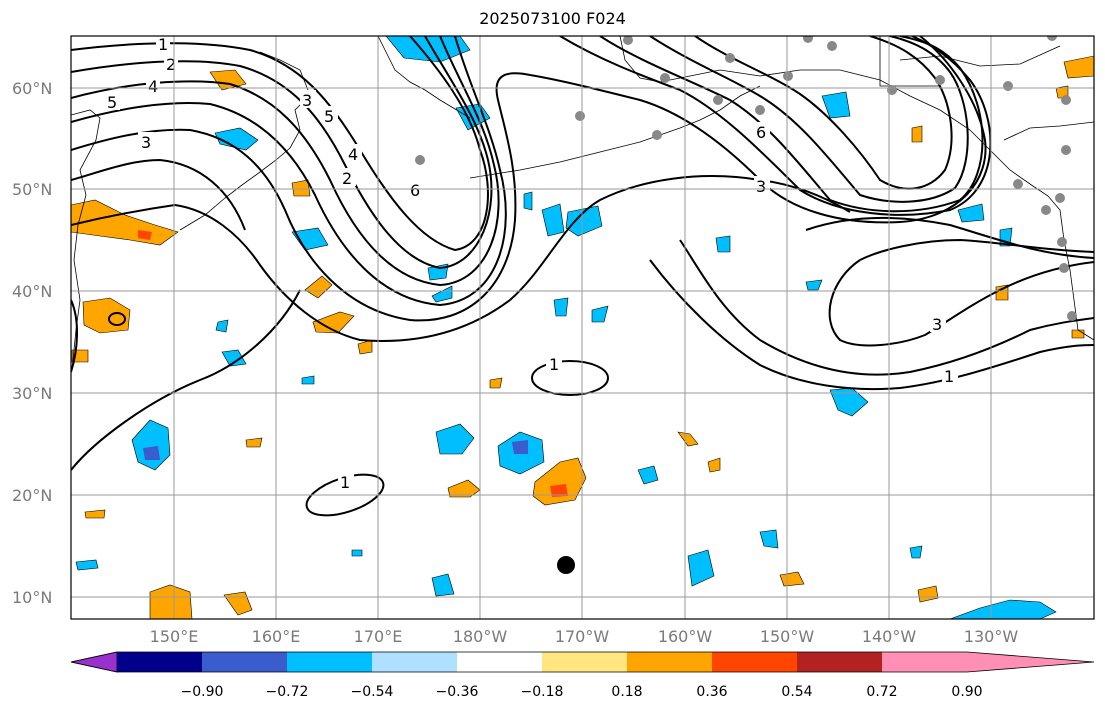 Image resolution: width=1105 pixels, height=712 pixels. Describe the element at coordinates (329, 116) in the screenshot. I see `contour-label: 5` at that location.